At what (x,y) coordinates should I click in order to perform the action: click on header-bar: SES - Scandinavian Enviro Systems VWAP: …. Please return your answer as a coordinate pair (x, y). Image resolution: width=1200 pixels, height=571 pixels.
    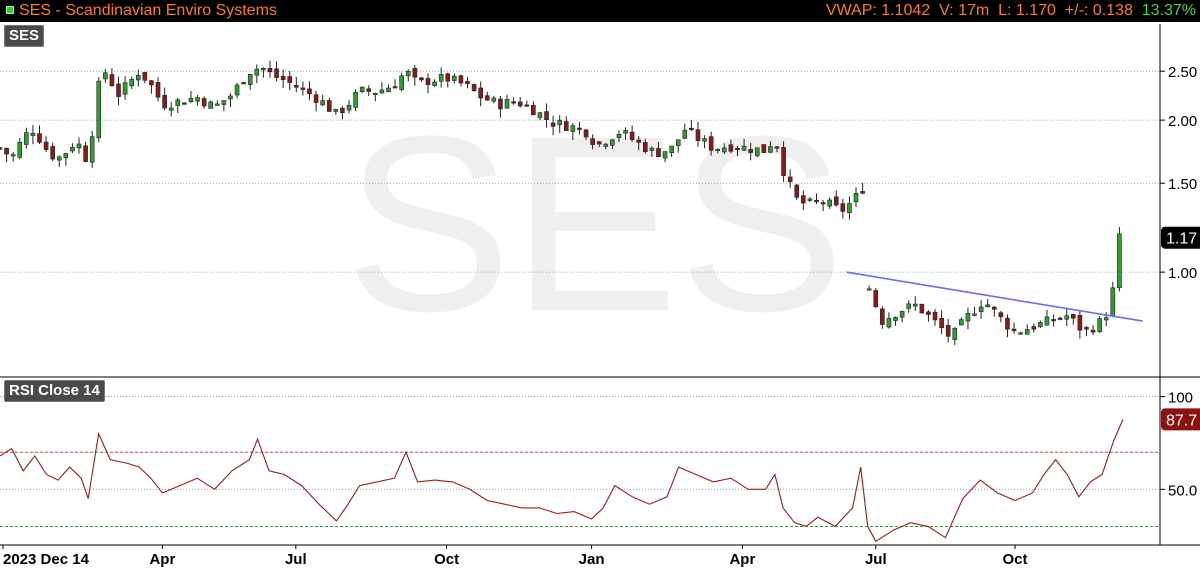
    Looking at the image, I should click on (600, 11).